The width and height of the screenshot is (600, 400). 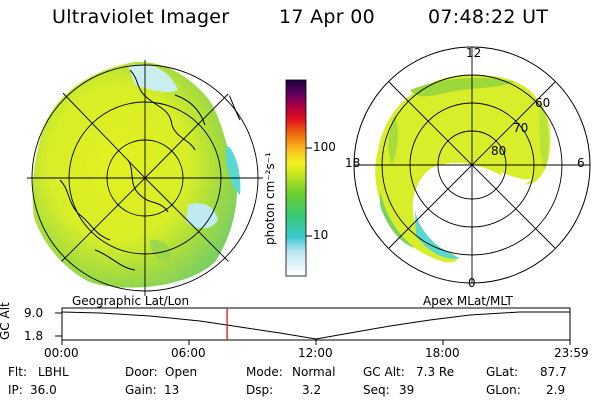 I want to click on info-flt-label: Flt:, so click(x=17, y=372).